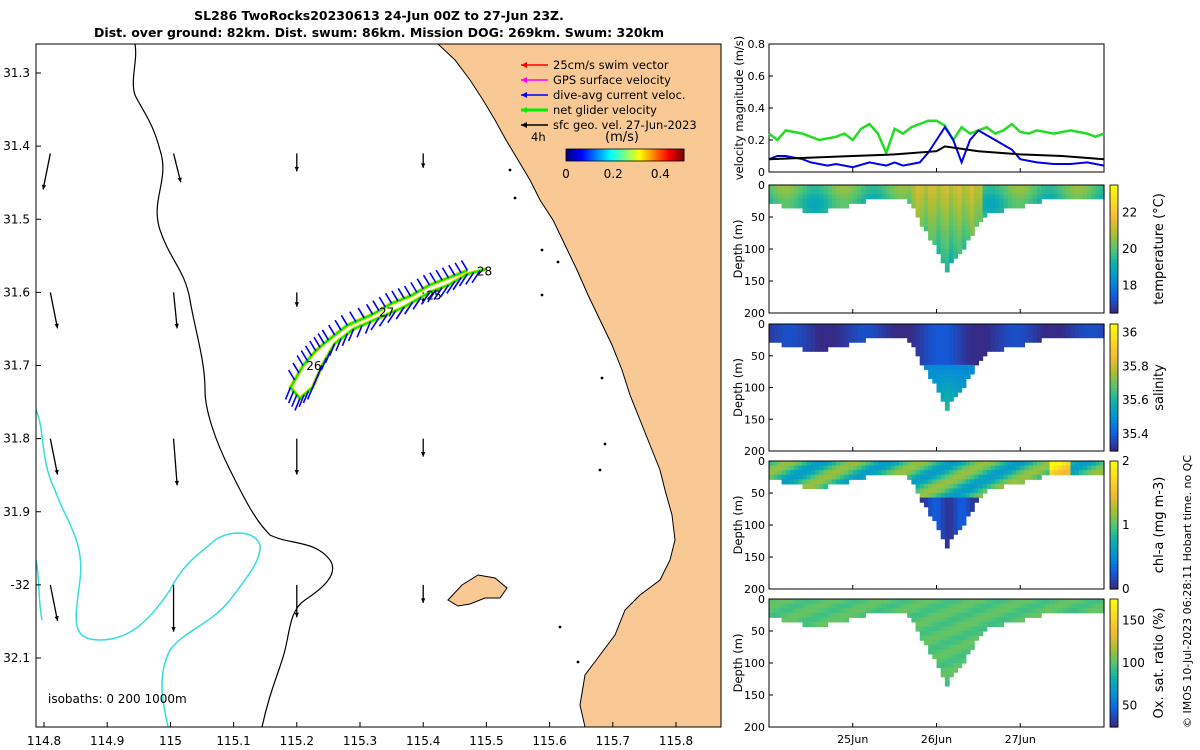 The image size is (1200, 750). What do you see at coordinates (1114, 249) in the screenshot?
I see `section-colorbar-frame` at bounding box center [1114, 249].